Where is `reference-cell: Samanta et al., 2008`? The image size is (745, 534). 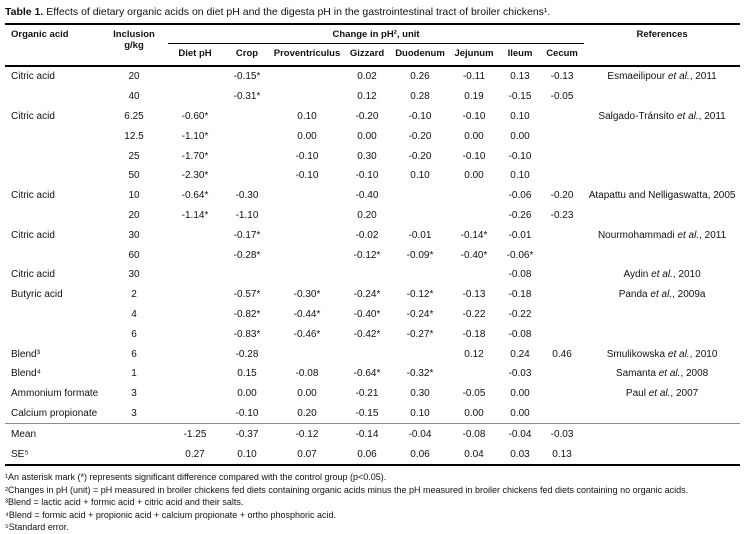
reference-cell: Samanta et al., 2008 is located at coordinates (662, 374).